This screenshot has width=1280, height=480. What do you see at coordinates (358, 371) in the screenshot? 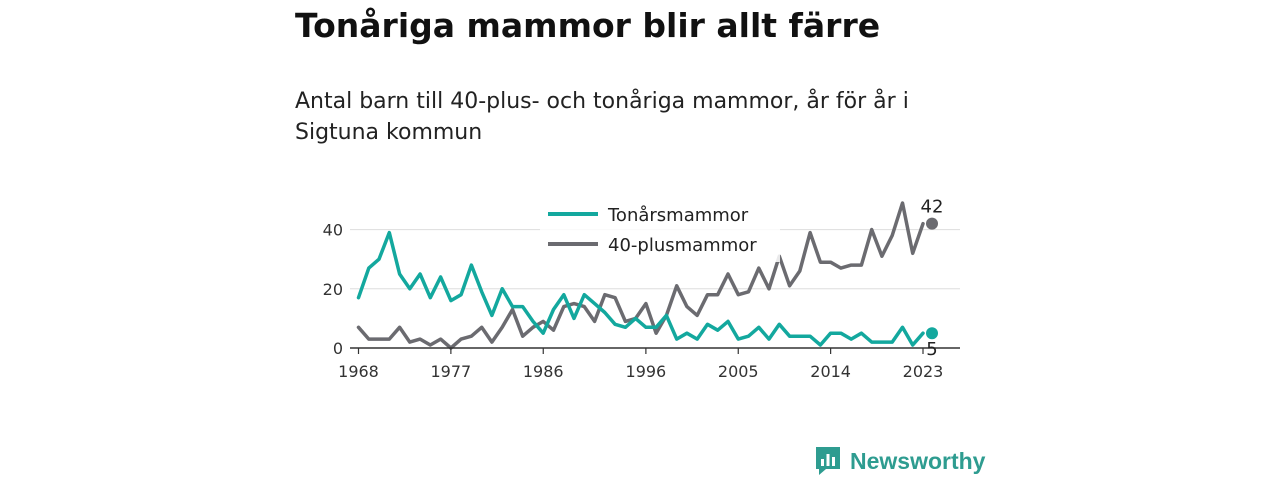
I see `x-tick-label: 1968` at bounding box center [358, 371].